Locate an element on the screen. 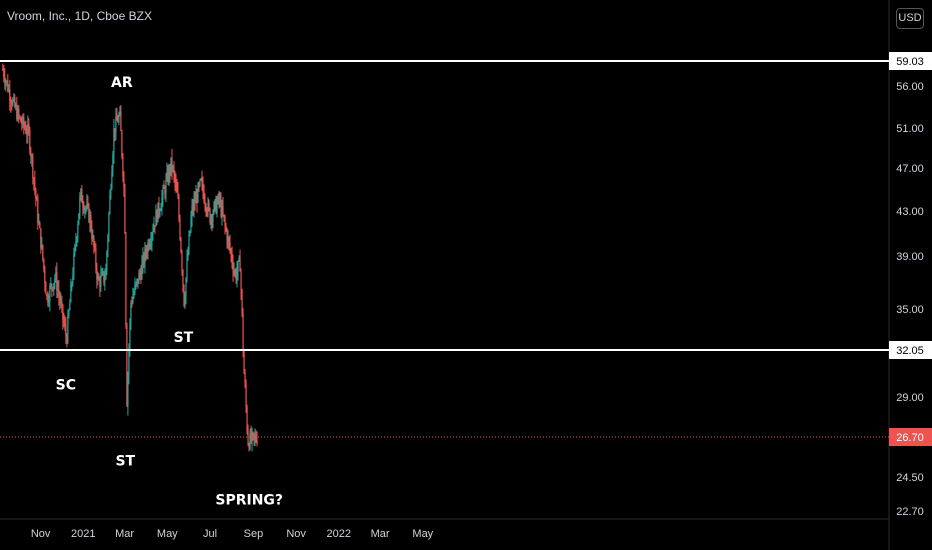 The height and width of the screenshot is (550, 932). currency-button: USD is located at coordinates (910, 18).